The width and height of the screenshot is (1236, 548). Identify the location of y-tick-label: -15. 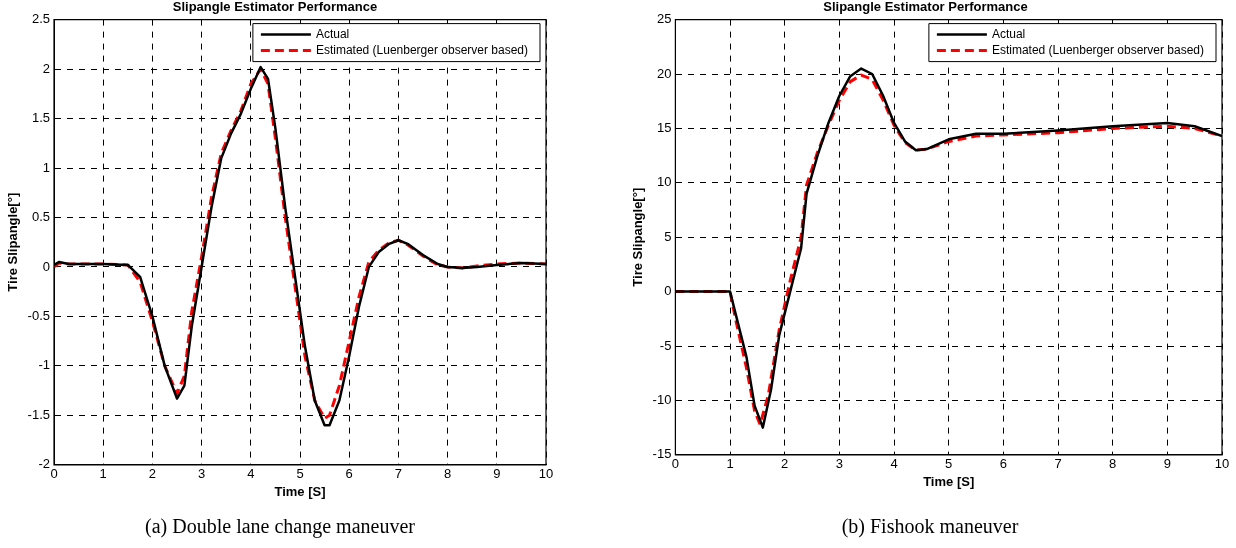
(662, 454).